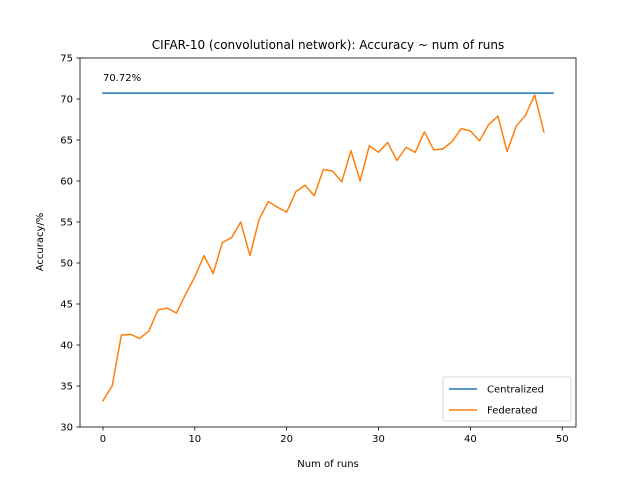 This screenshot has height=480, width=640. What do you see at coordinates (194, 439) in the screenshot?
I see `x-tick-label: 10` at bounding box center [194, 439].